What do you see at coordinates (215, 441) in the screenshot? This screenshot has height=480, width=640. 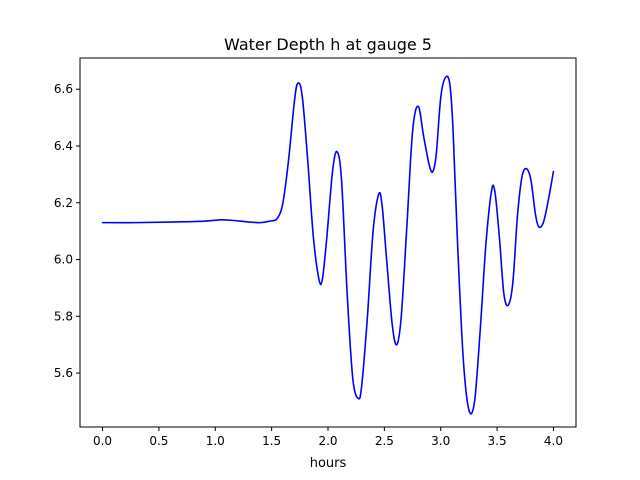 I see `x-tick-label: 1.0` at bounding box center [215, 441].